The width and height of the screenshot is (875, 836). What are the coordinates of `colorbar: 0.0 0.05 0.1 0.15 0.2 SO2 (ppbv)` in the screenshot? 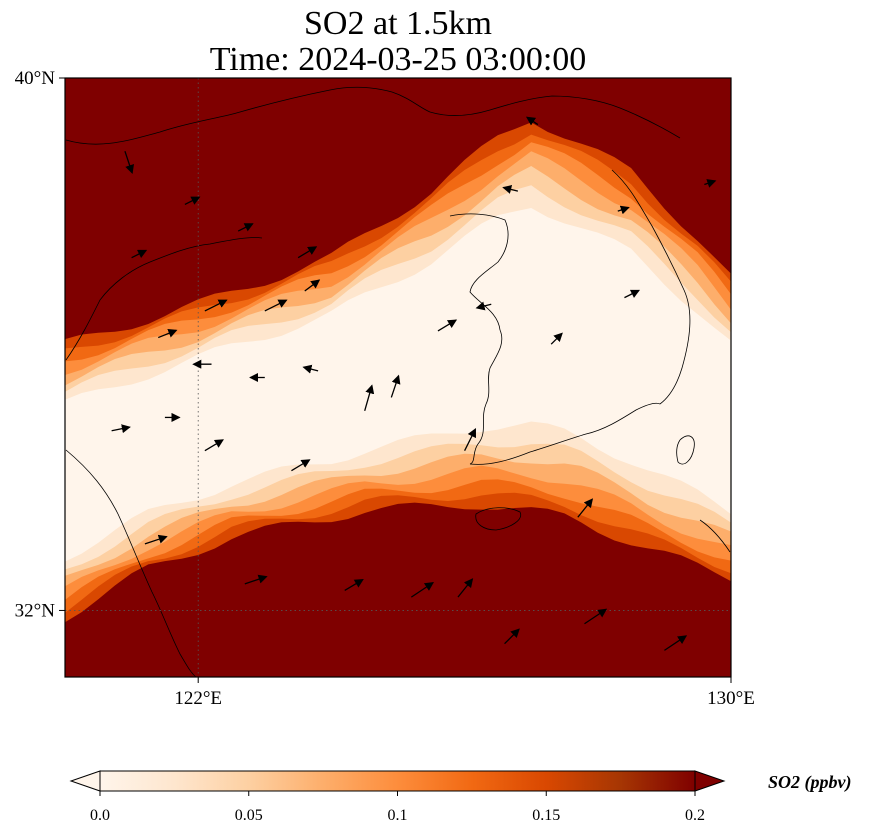 It's located at (460, 797).